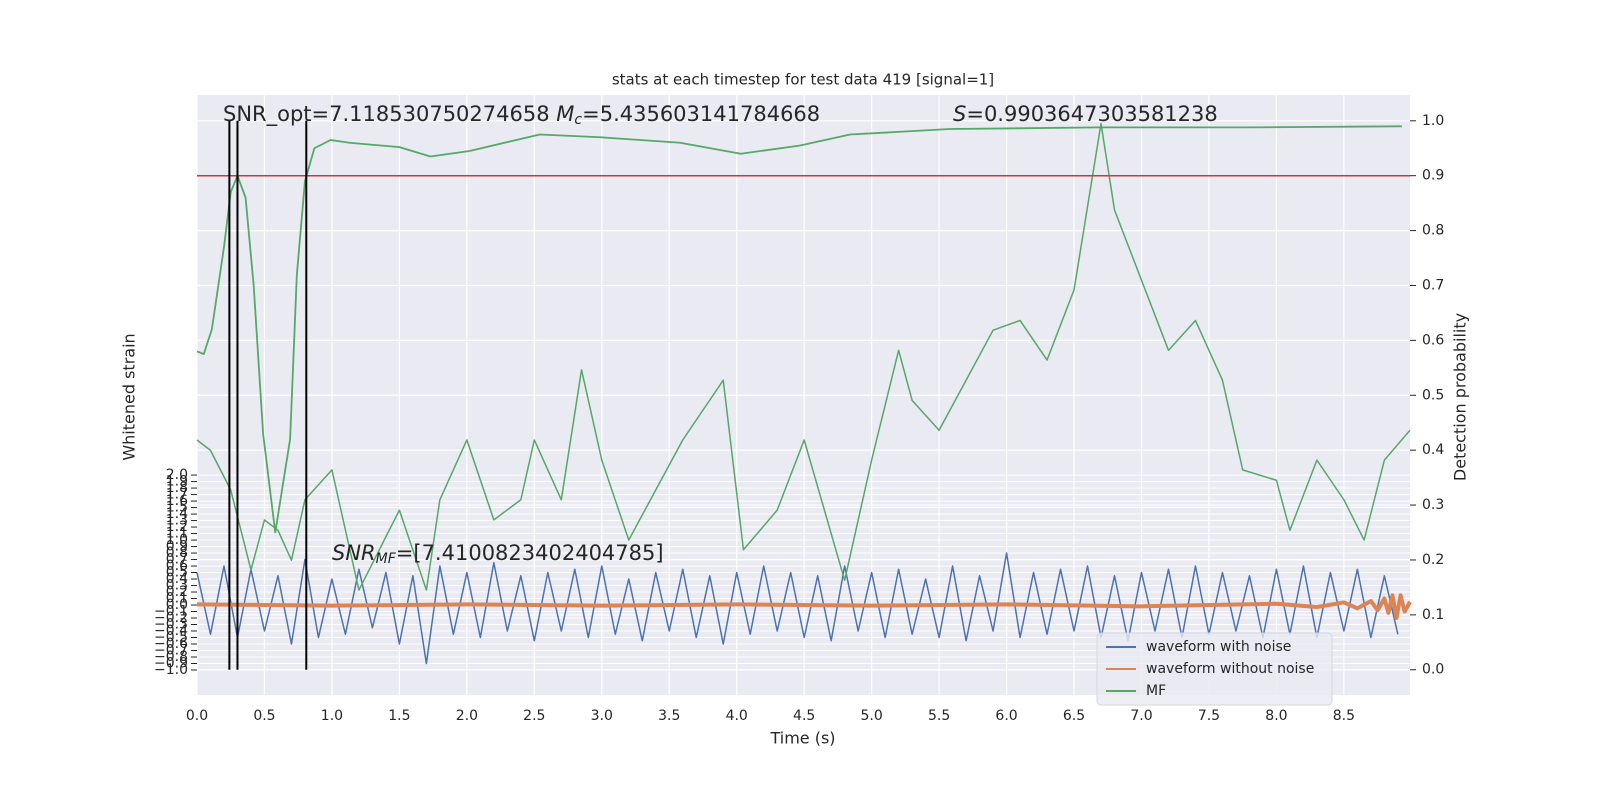  I want to click on x-tick-label: 1.0, so click(332, 716).